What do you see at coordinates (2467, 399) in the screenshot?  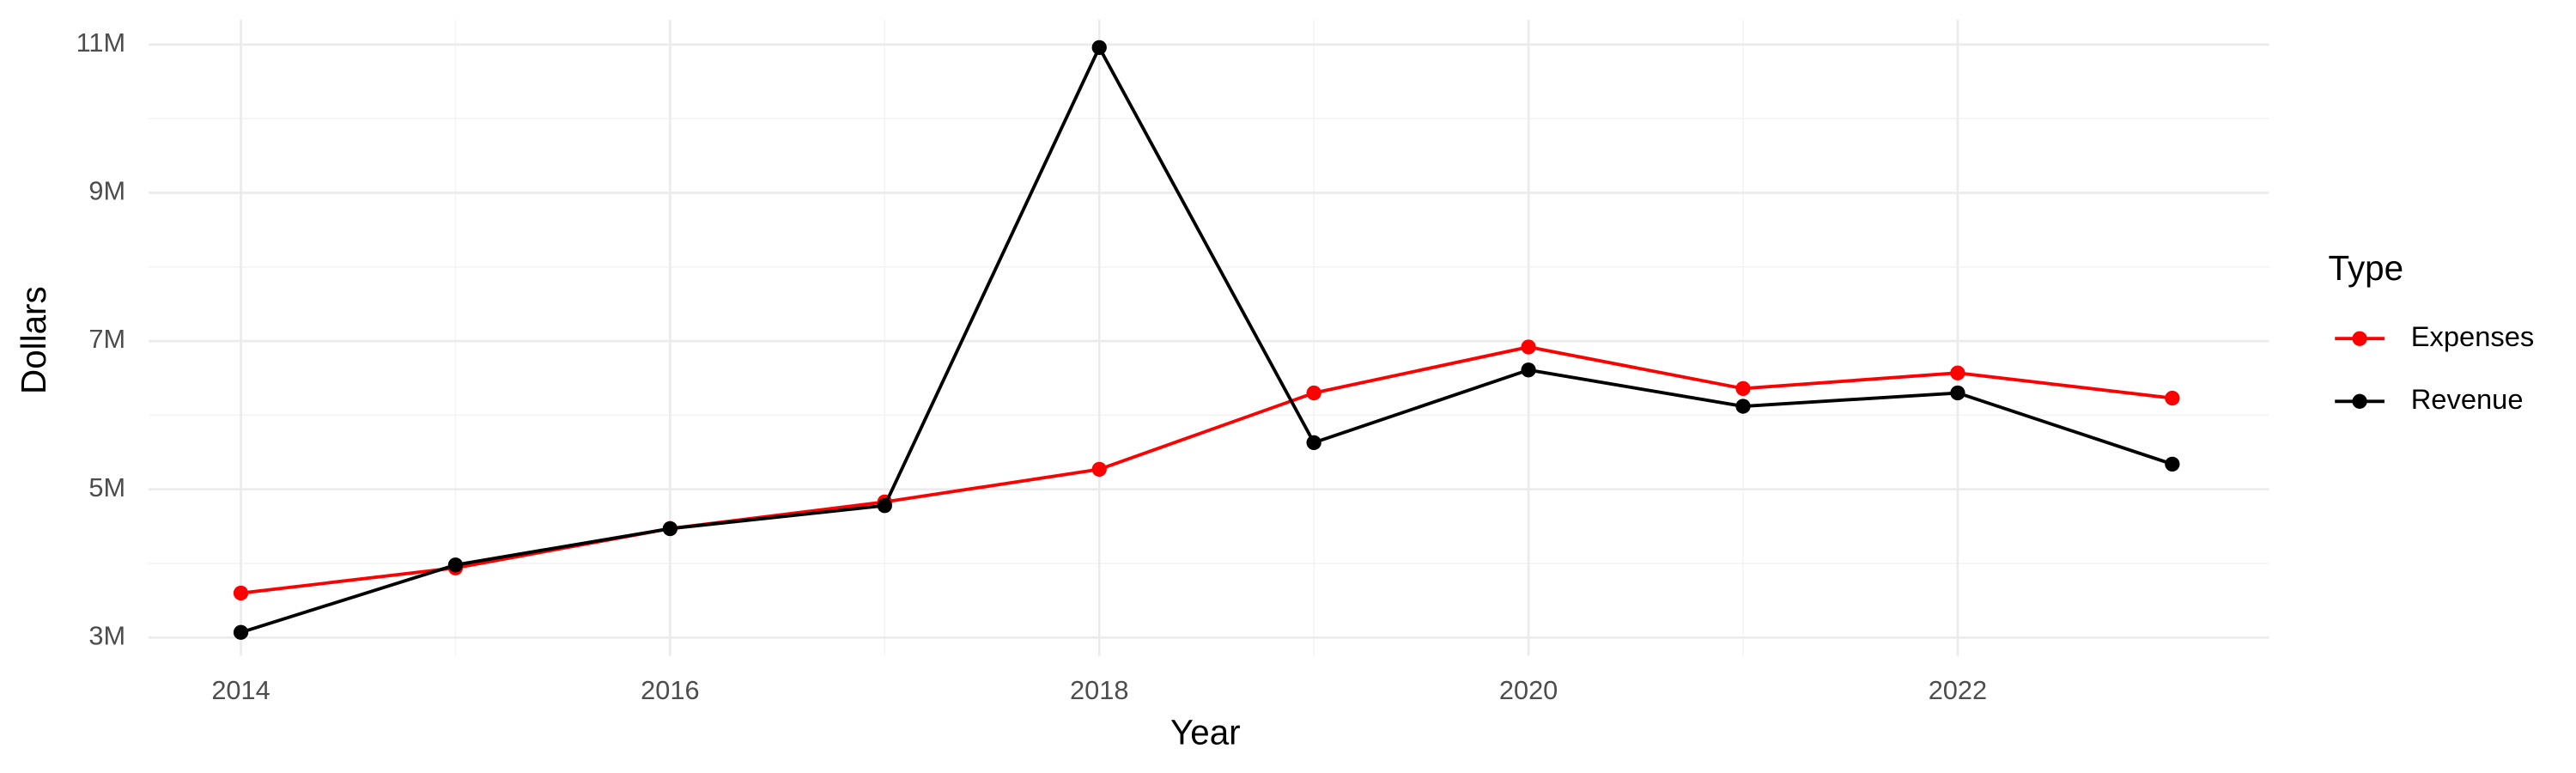 I see `legend-label: Revenue` at bounding box center [2467, 399].